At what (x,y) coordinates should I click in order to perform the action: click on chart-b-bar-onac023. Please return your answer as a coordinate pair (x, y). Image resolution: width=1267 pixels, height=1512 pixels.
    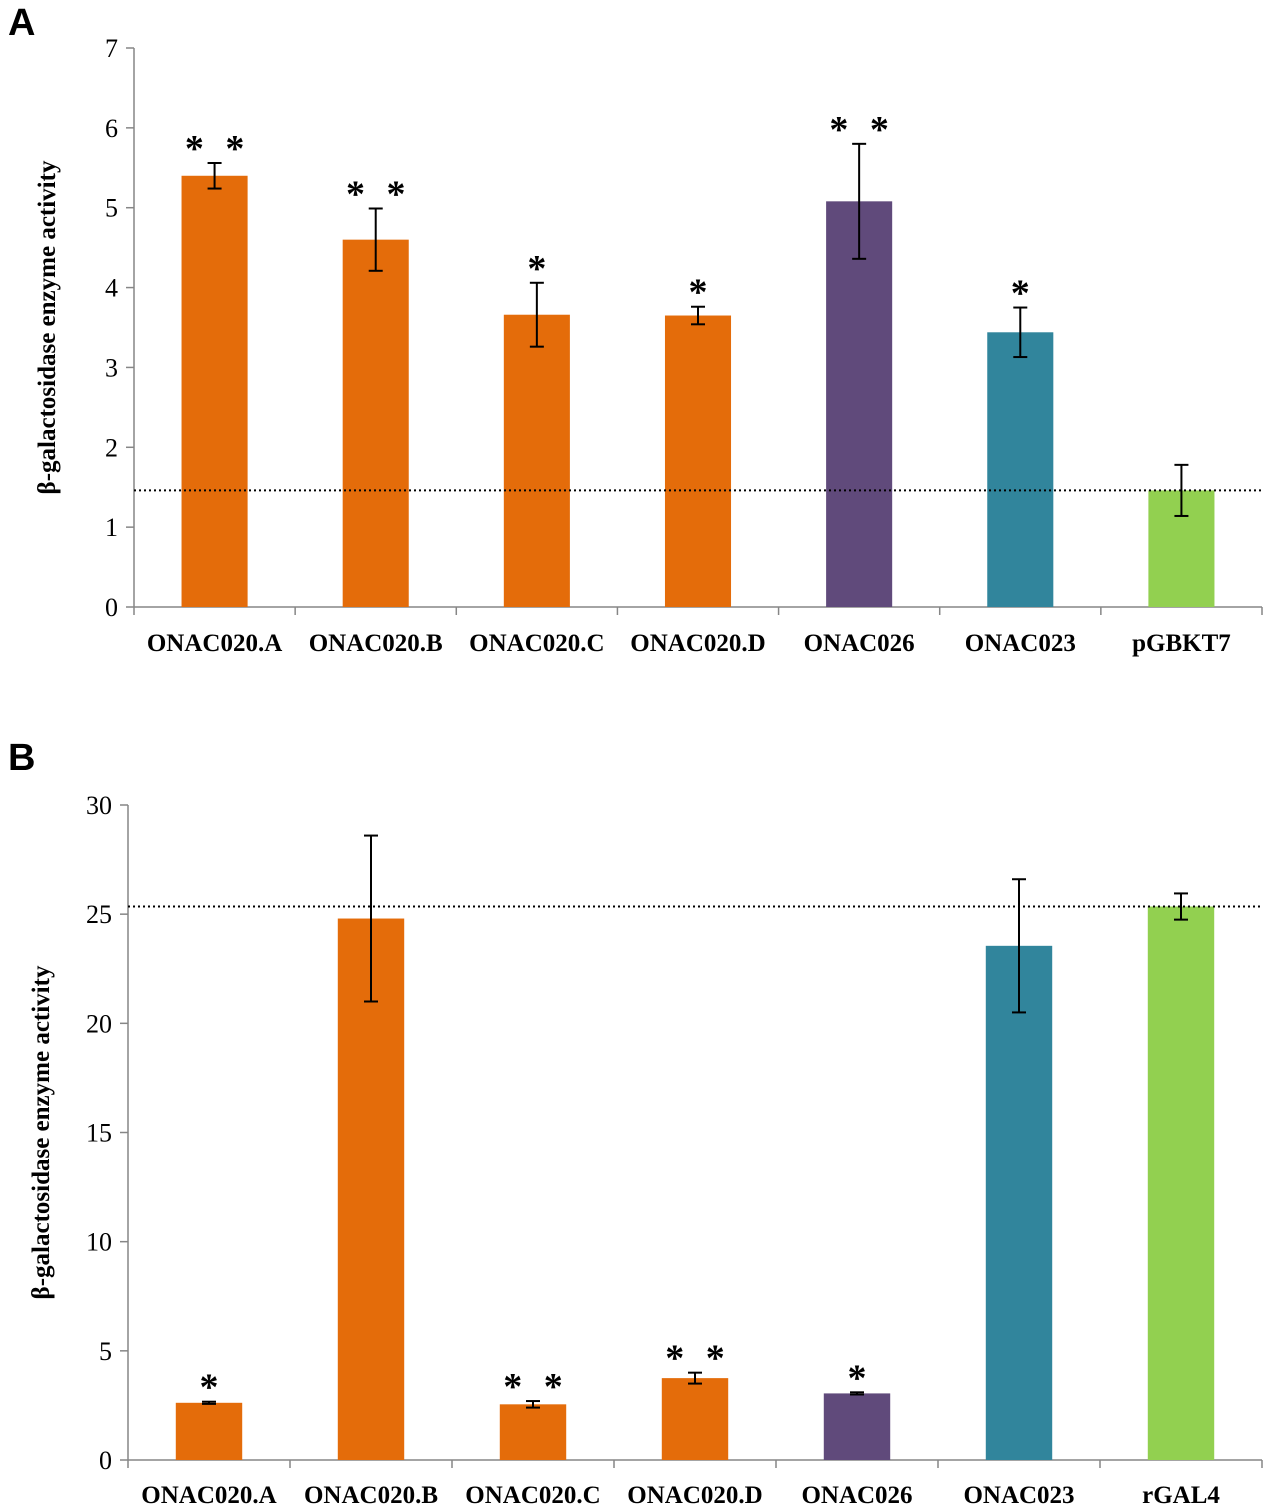
    Looking at the image, I should click on (1019, 1202).